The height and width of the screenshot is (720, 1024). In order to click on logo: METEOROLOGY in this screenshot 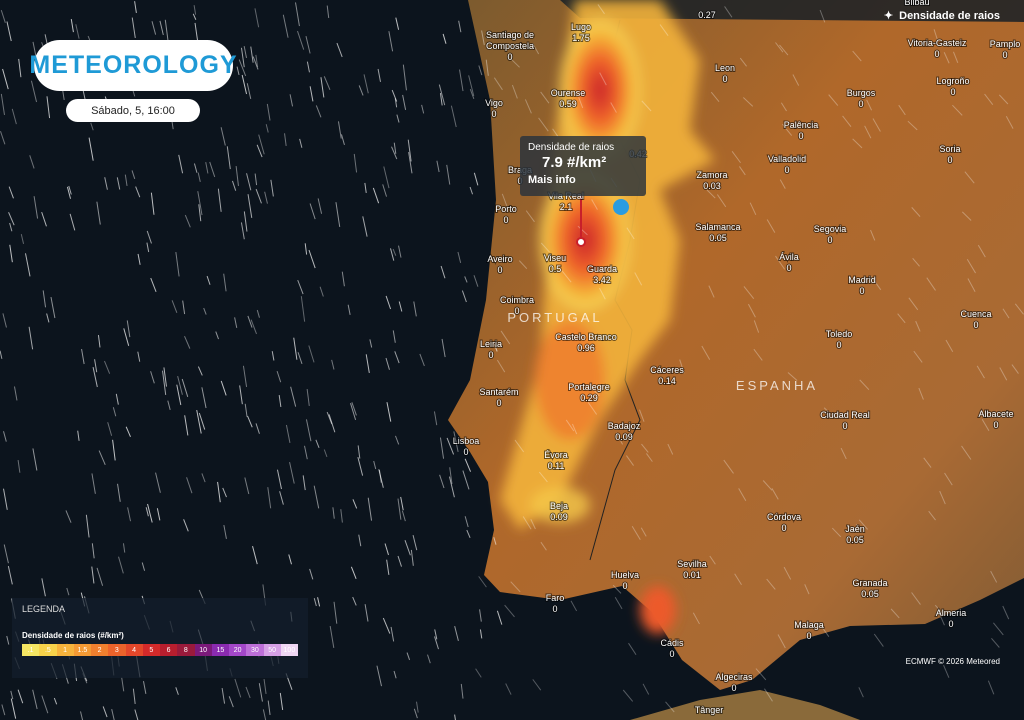, I will do `click(133, 65)`.